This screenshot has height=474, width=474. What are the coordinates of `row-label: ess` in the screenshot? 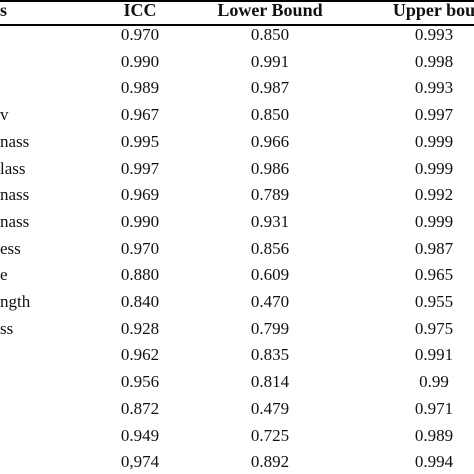 It's located at (10, 248).